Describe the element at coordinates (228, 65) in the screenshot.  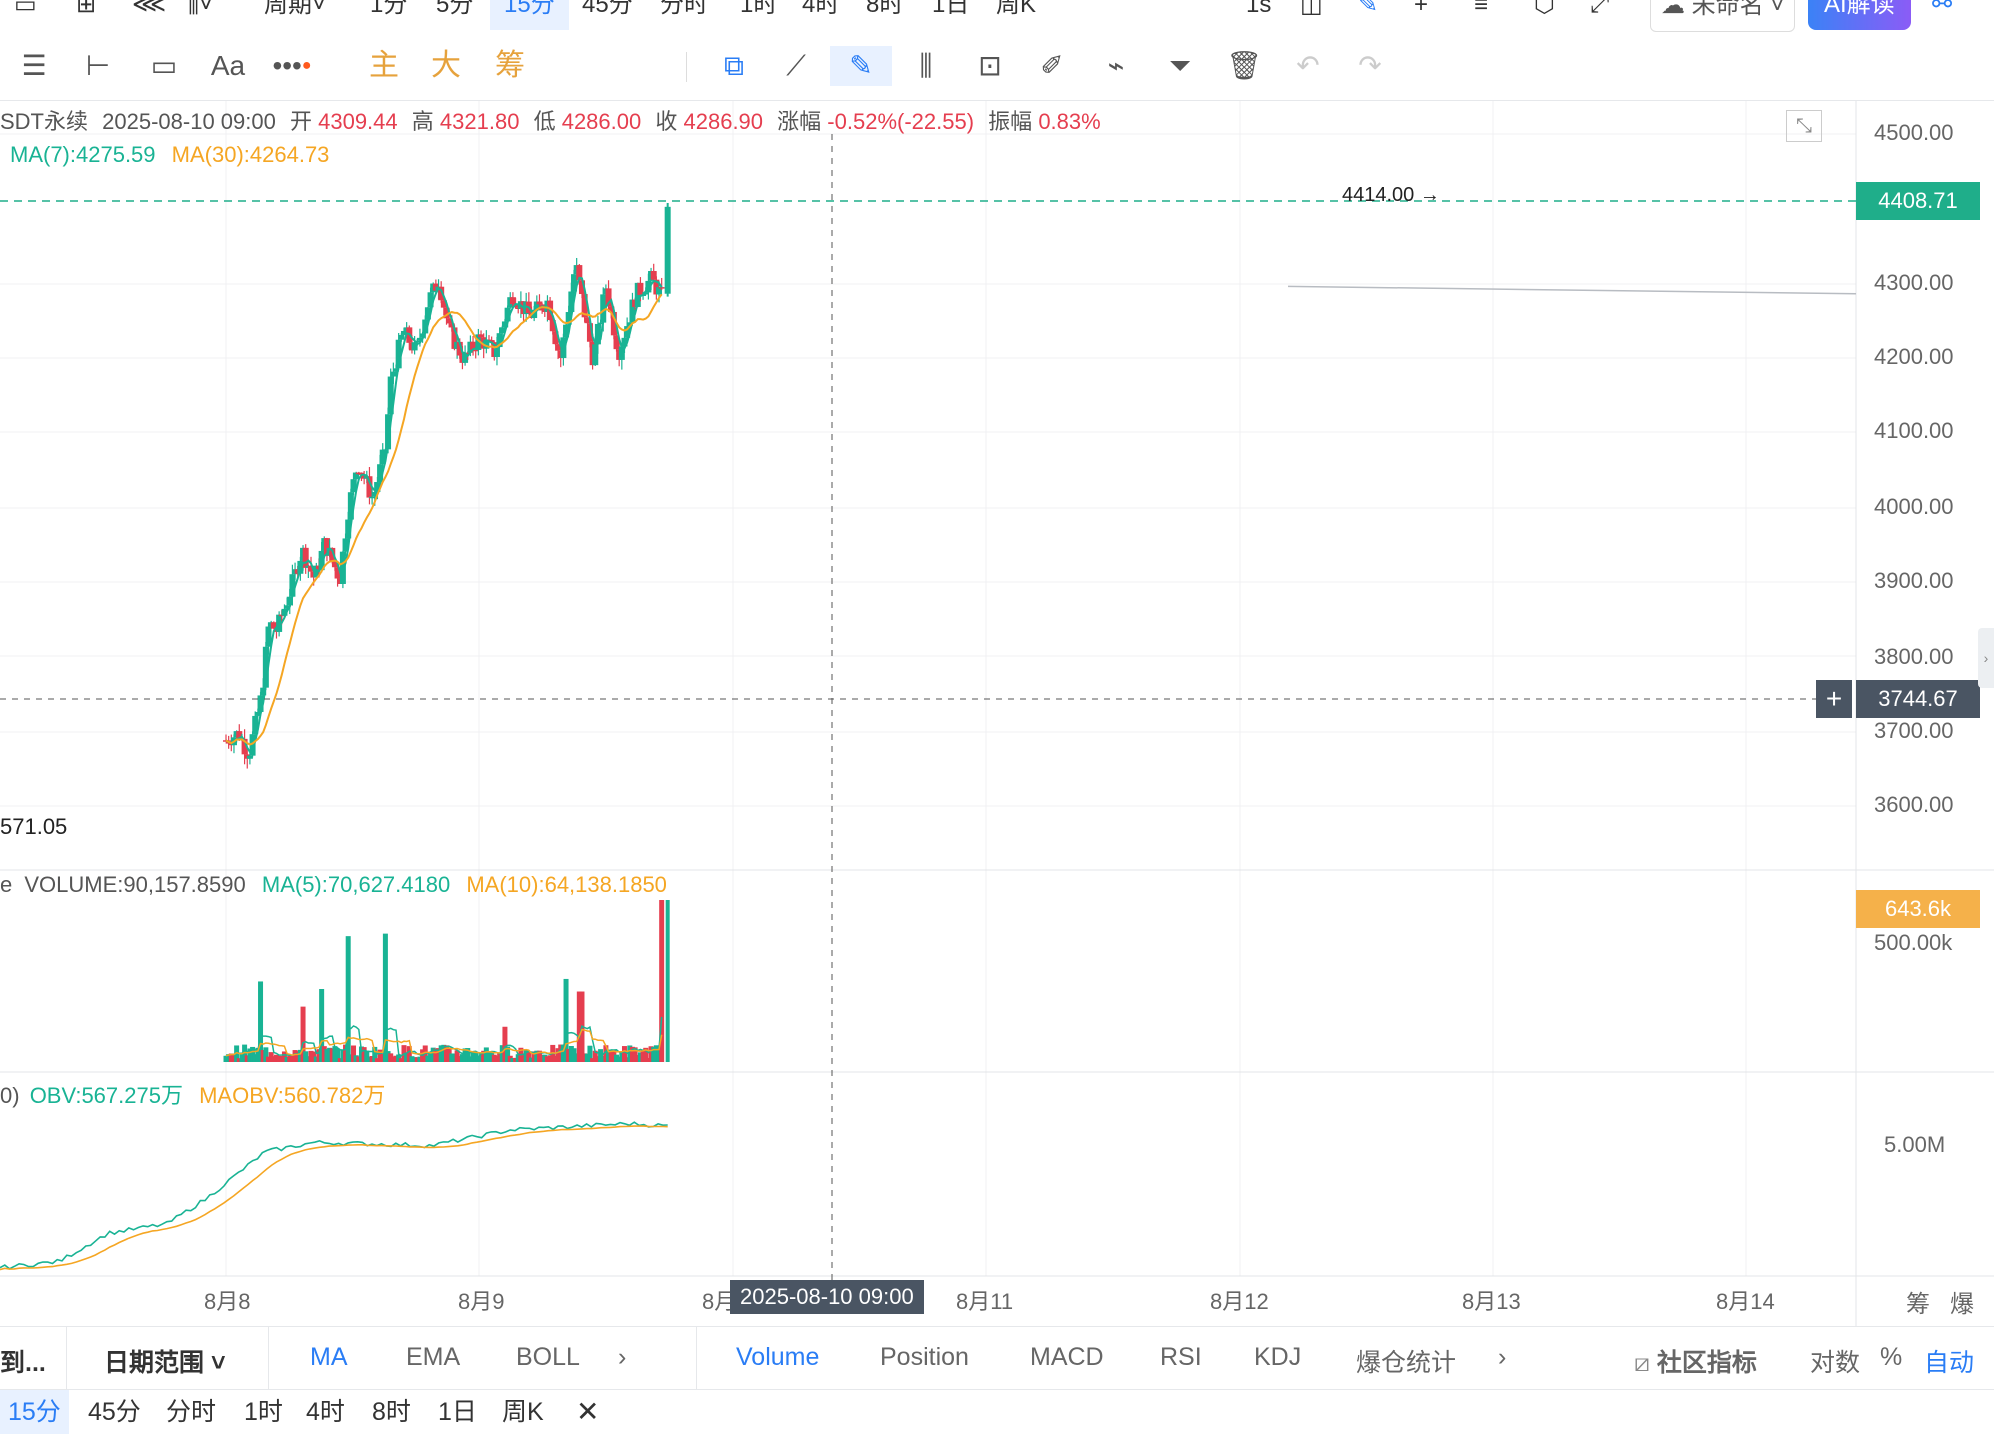
I see `text-tool-icon: Aa` at that location.